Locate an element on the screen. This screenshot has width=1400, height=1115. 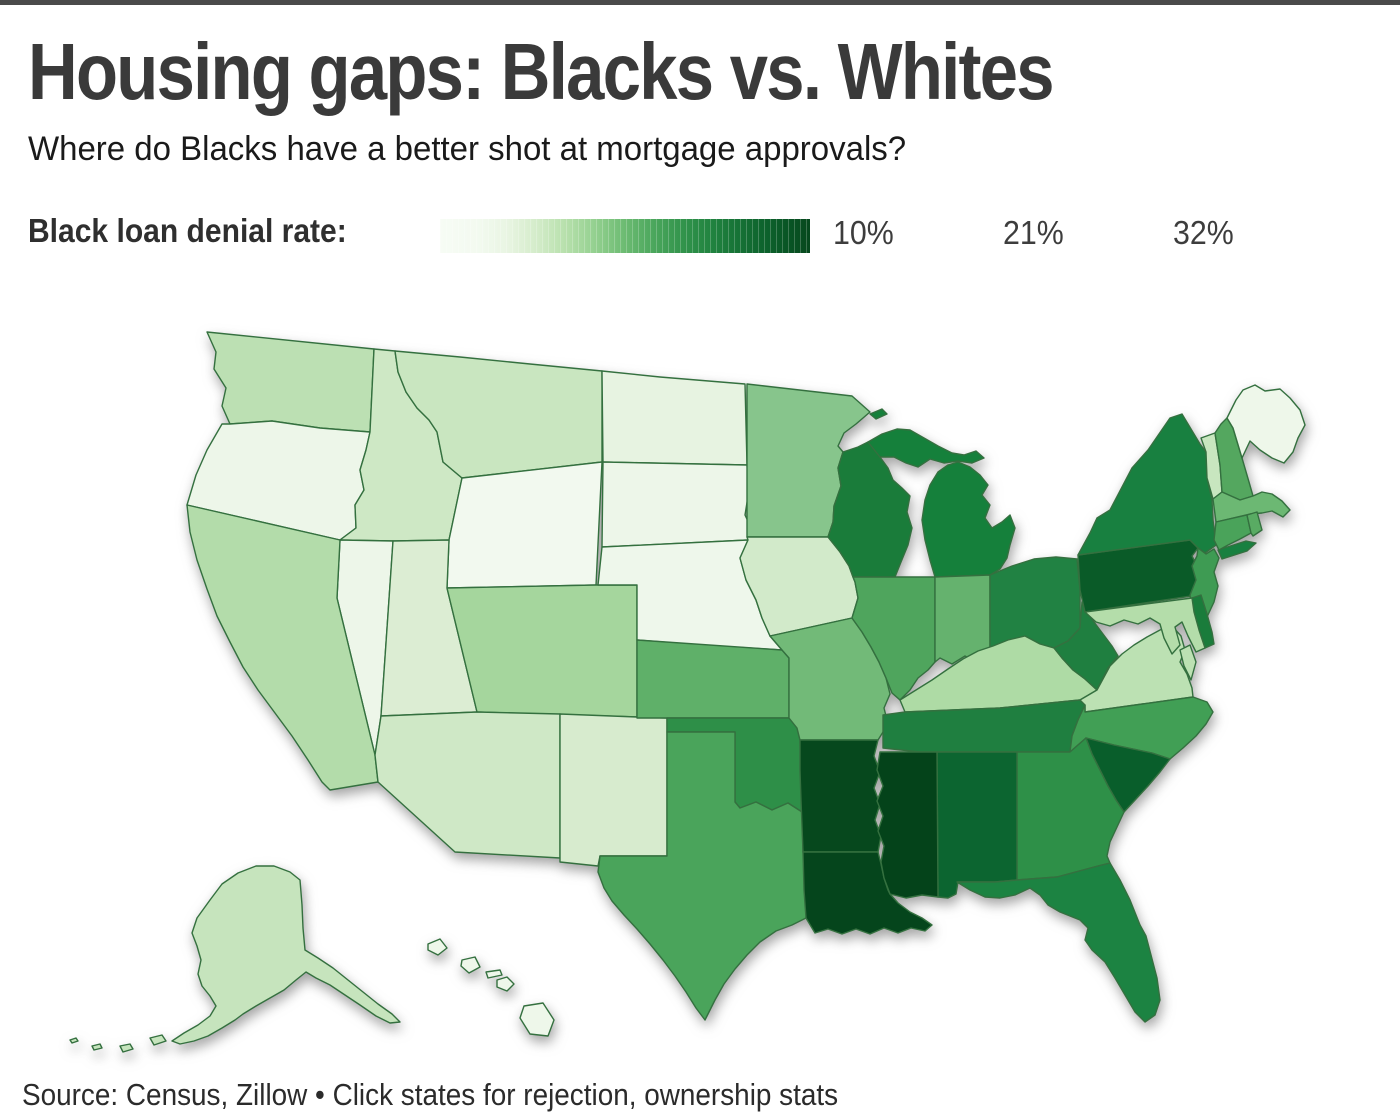
state-kansas is located at coordinates (713, 679).